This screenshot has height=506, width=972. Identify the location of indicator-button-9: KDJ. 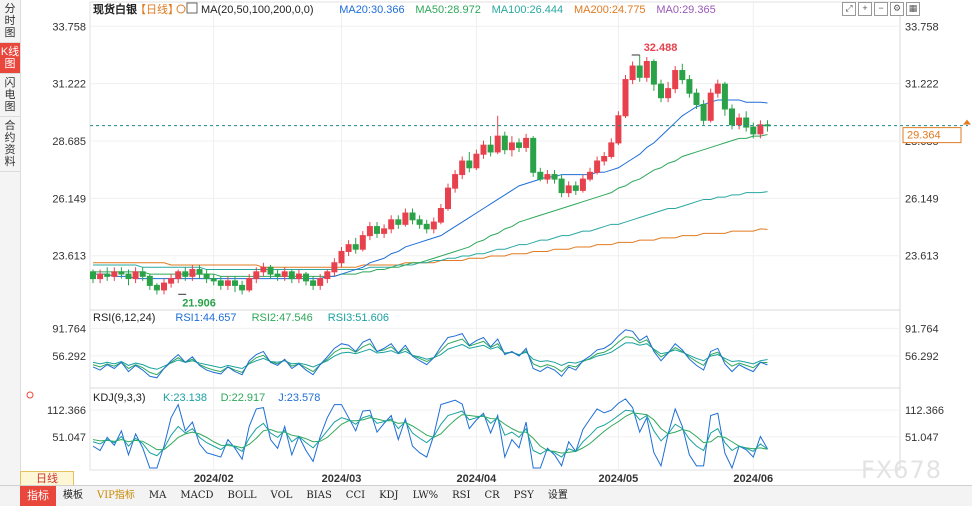
(389, 495).